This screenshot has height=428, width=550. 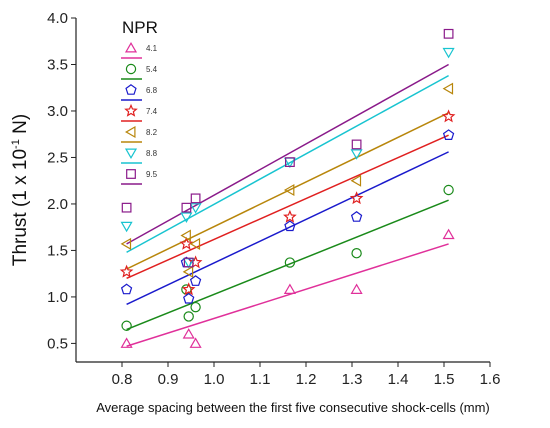 I want to click on y-axis-label-main: Thrust (1 x 10, so click(x=20, y=207).